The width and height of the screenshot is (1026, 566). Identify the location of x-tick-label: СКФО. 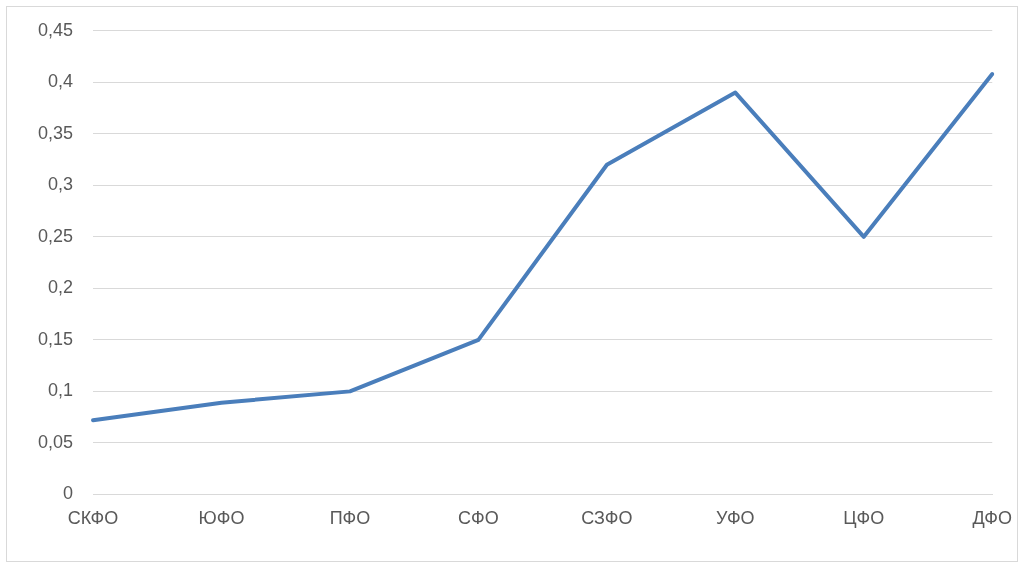
(93, 518).